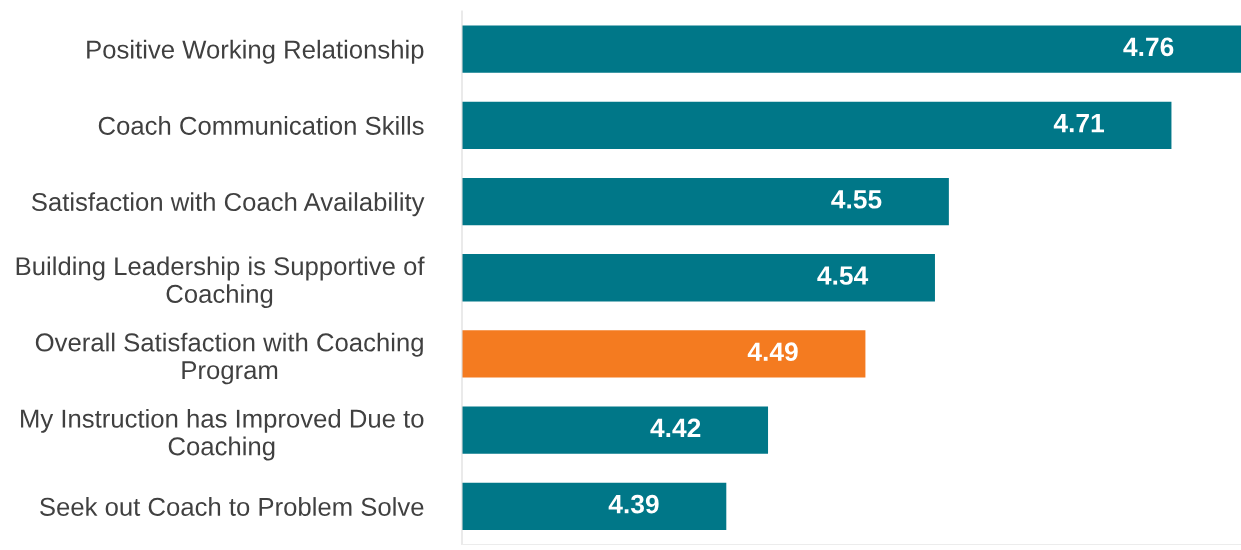 Image resolution: width=1241 pixels, height=550 pixels. Describe the element at coordinates (856, 199) in the screenshot. I see `data-label: 4.55` at that location.